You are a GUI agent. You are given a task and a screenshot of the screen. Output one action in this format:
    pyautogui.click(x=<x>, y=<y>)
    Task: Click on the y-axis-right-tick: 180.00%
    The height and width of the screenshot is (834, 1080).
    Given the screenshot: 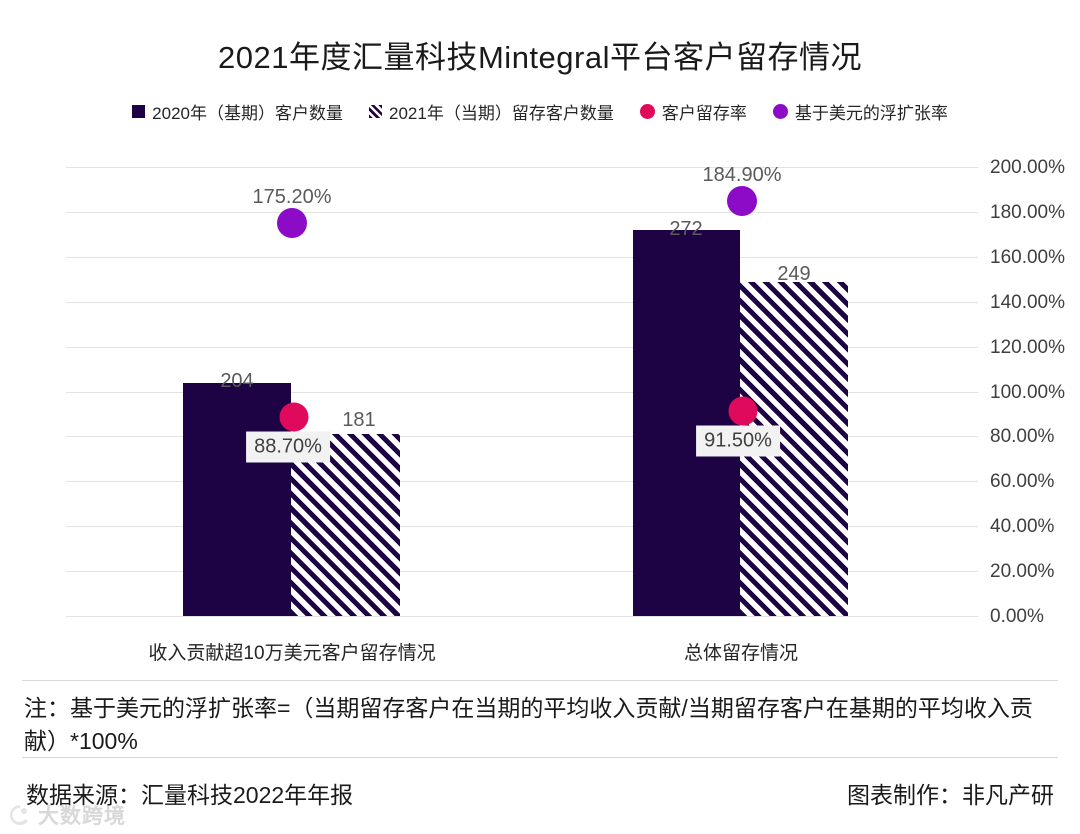 What is the action you would take?
    pyautogui.click(x=1028, y=212)
    